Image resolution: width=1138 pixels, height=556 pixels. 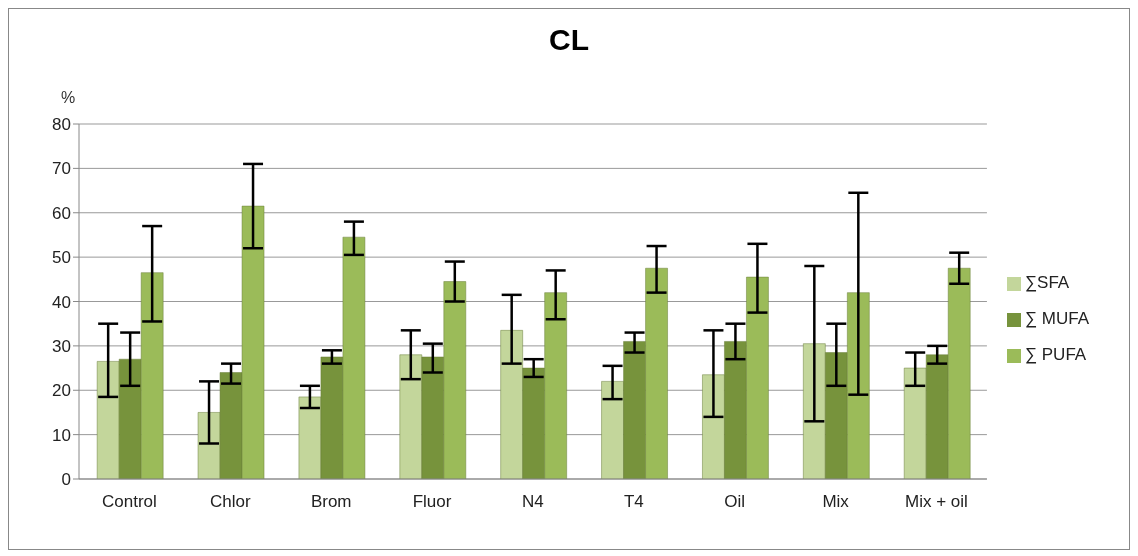 What do you see at coordinates (61, 258) in the screenshot?
I see `y-tick-label: 50` at bounding box center [61, 258].